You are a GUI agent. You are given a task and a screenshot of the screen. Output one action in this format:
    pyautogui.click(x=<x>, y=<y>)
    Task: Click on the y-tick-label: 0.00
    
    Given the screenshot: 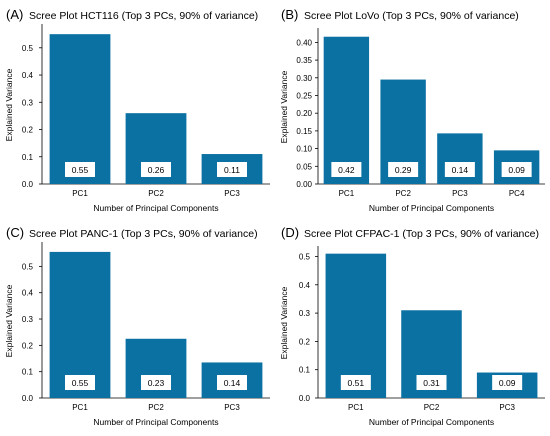 What is the action you would take?
    pyautogui.click(x=304, y=184)
    